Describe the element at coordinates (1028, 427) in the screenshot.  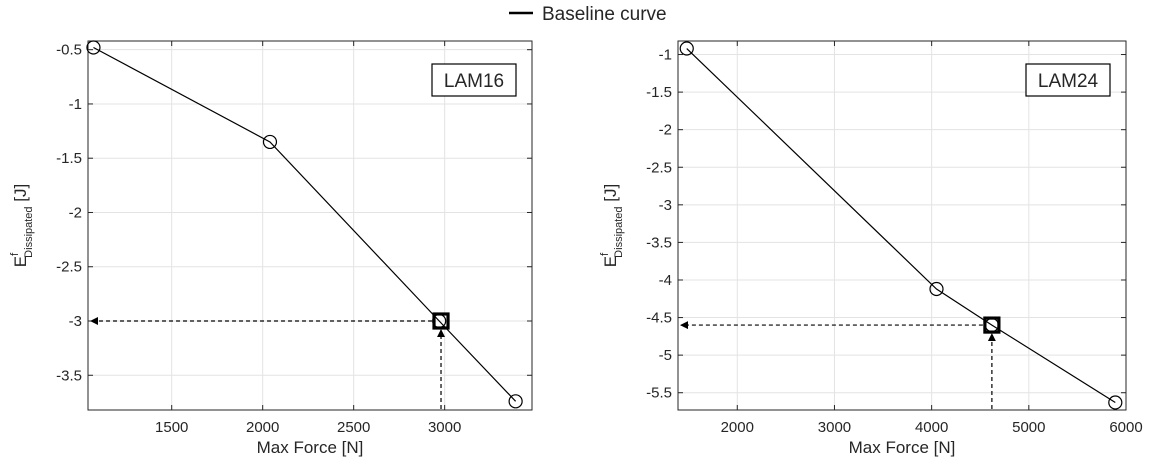
I see `x-tick-label: 5000` at that location.